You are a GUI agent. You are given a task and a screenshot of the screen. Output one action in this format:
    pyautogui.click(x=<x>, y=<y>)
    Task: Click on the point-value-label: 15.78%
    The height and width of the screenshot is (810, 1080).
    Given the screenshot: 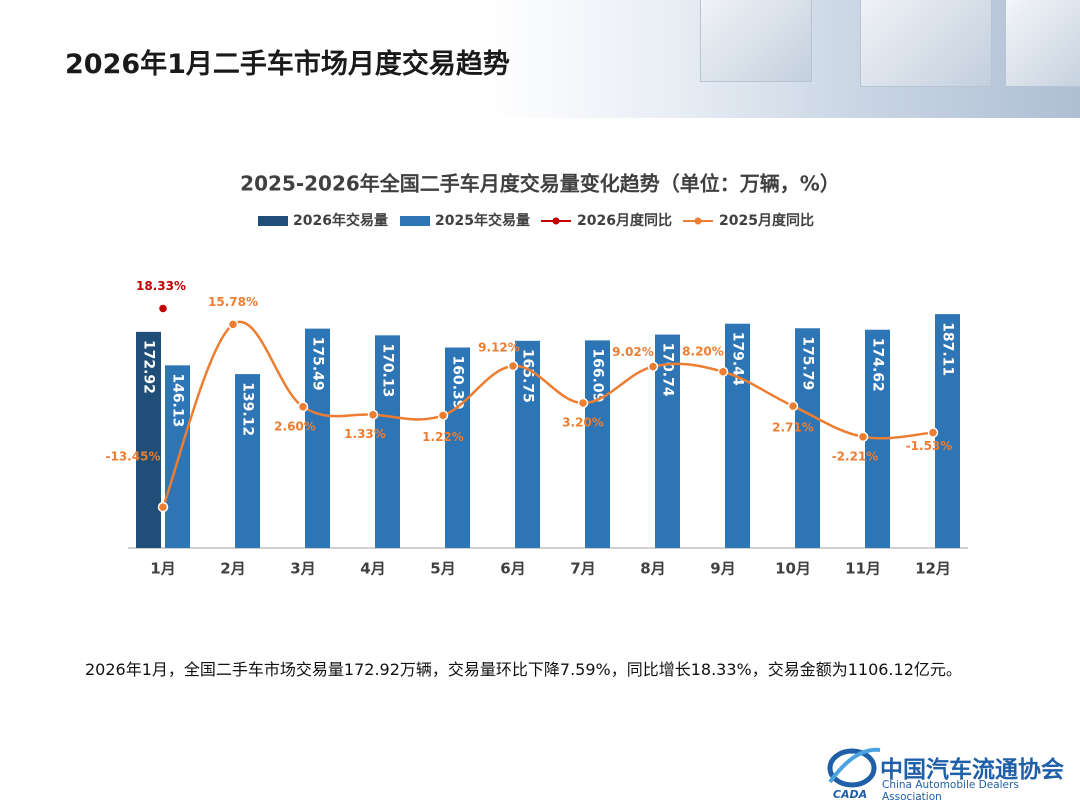 What is the action you would take?
    pyautogui.click(x=233, y=302)
    